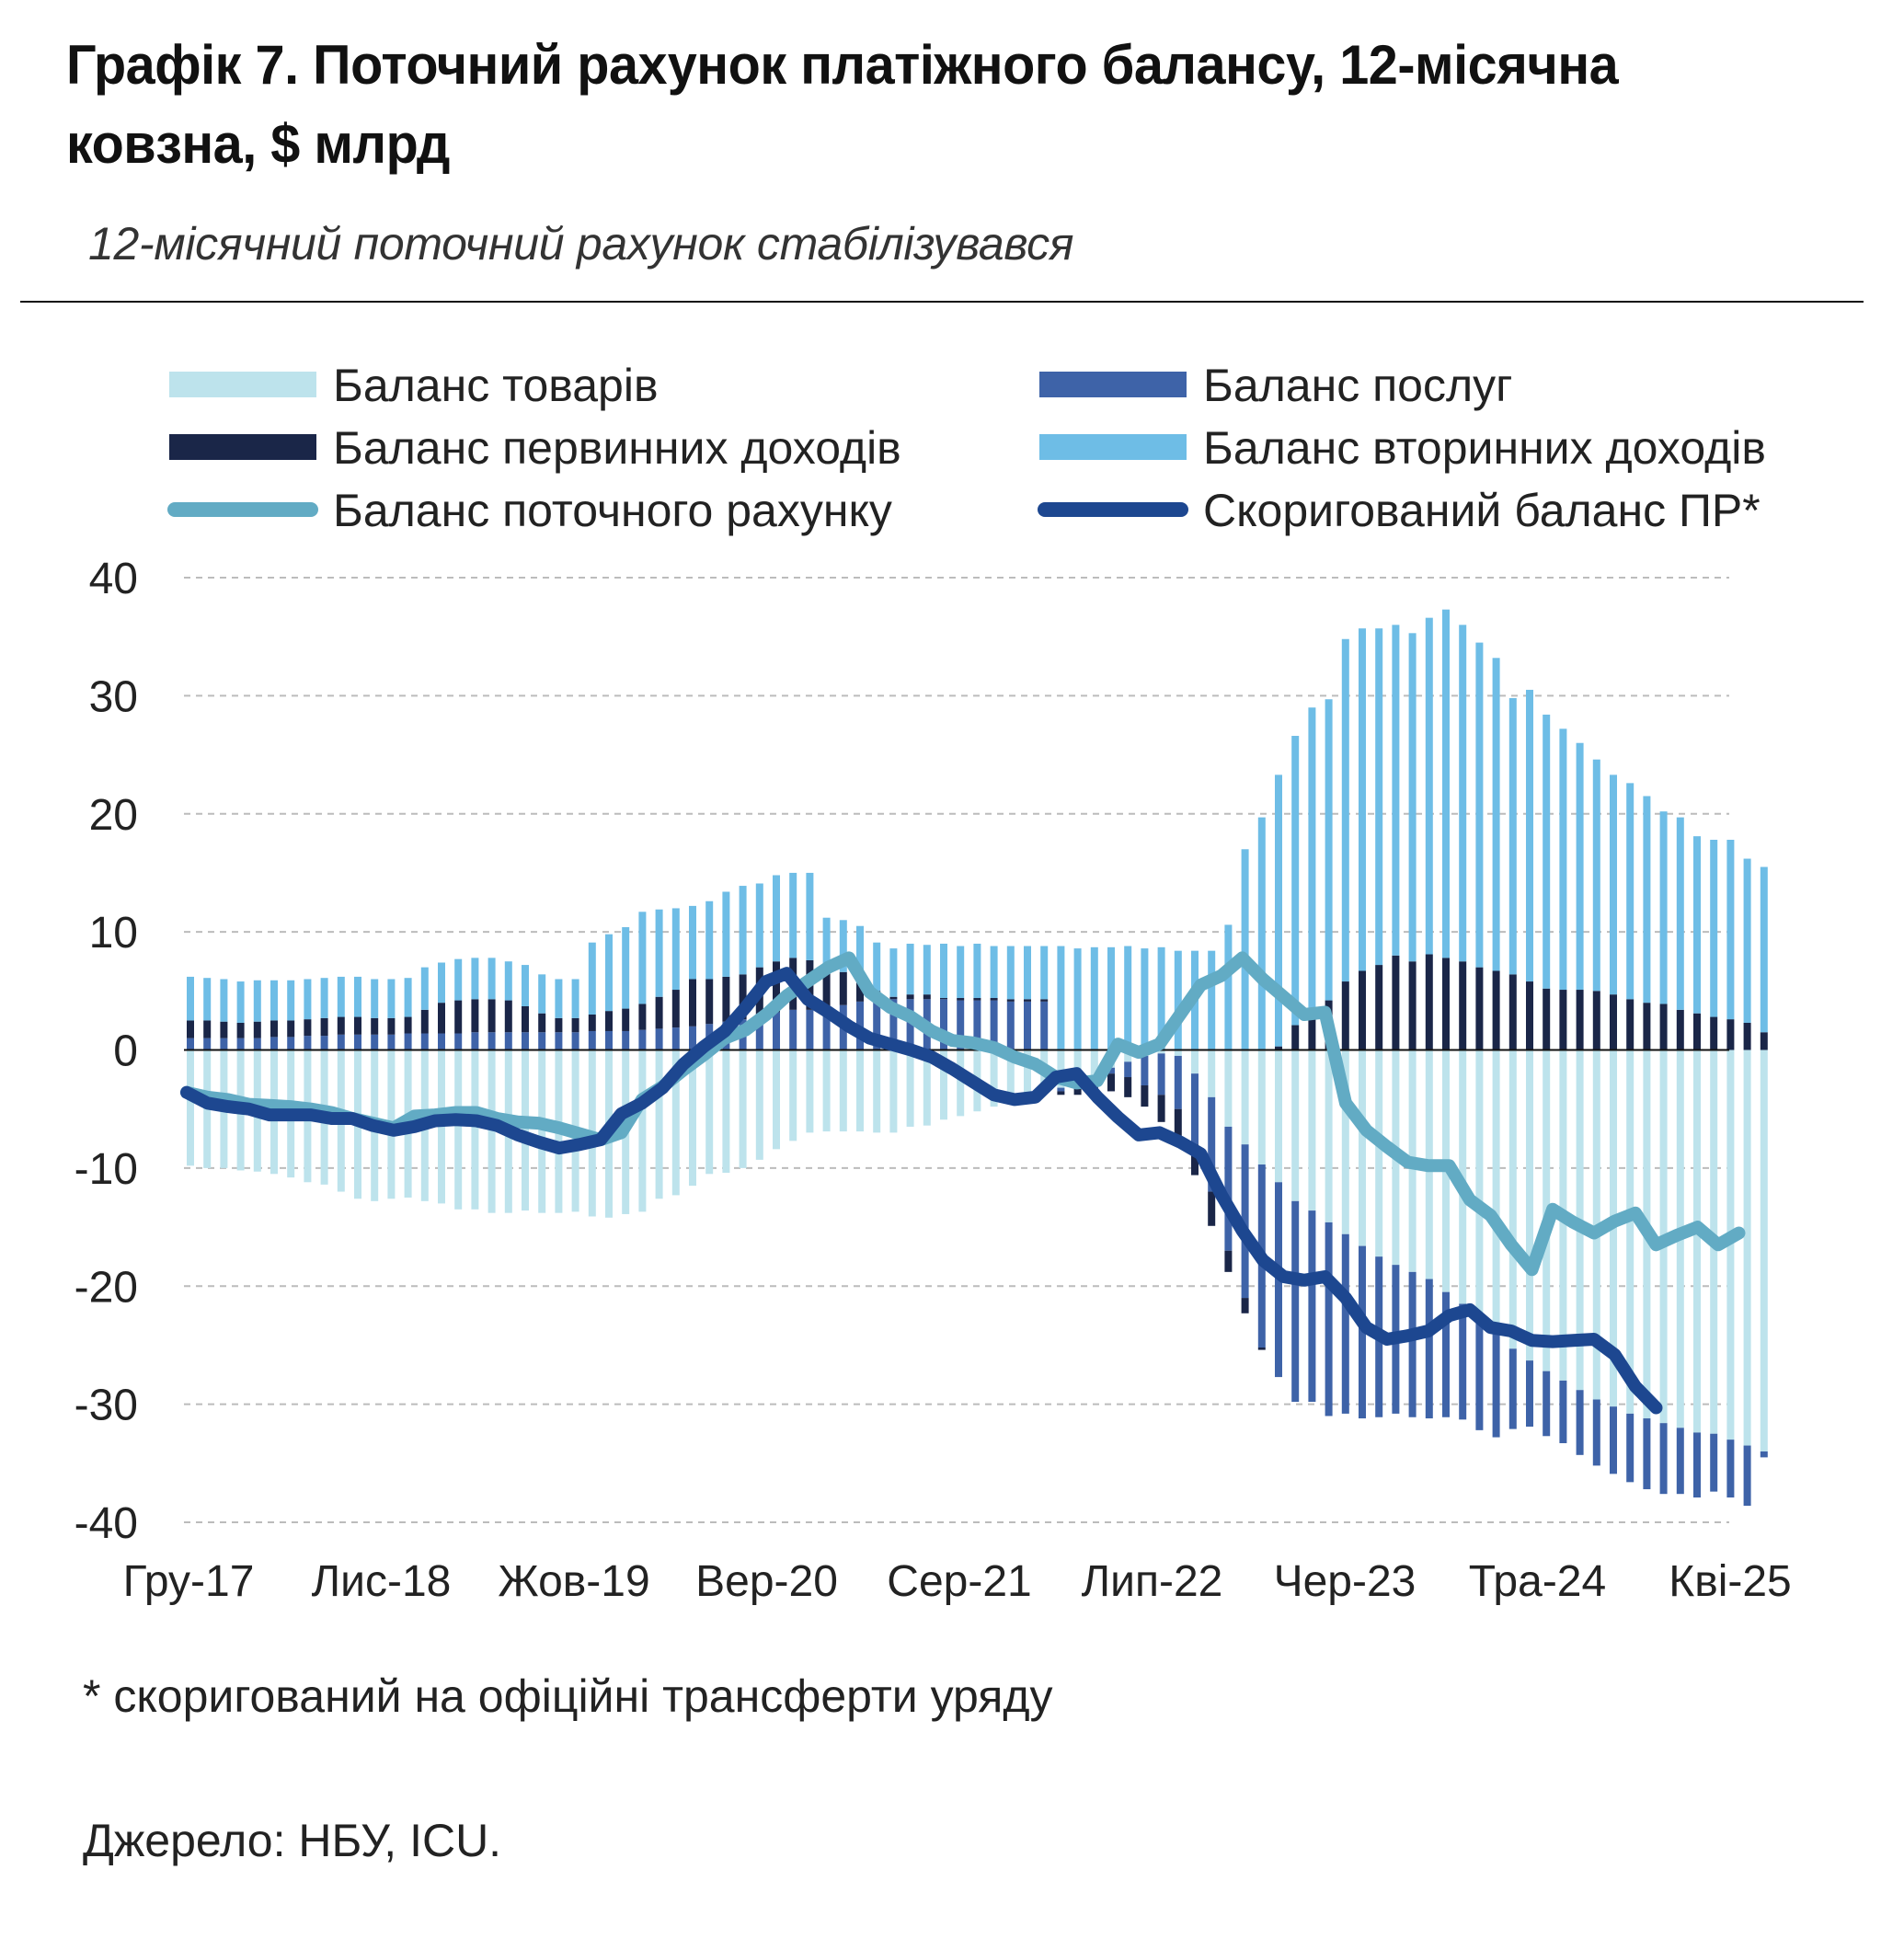 This screenshot has height=1950, width=1904. What do you see at coordinates (942, 302) in the screenshot?
I see `title-divider` at bounding box center [942, 302].